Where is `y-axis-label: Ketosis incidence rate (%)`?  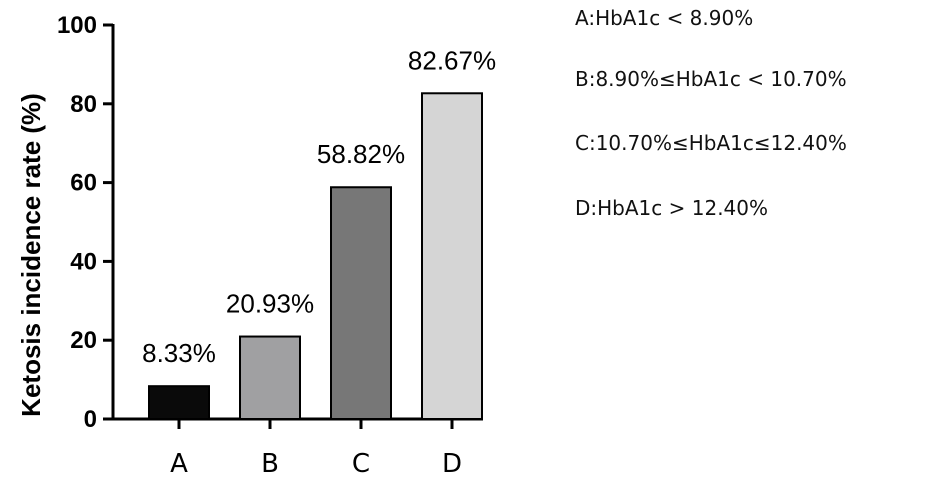
y-axis-label: Ketosis incidence rate (%) is located at coordinates (31, 255).